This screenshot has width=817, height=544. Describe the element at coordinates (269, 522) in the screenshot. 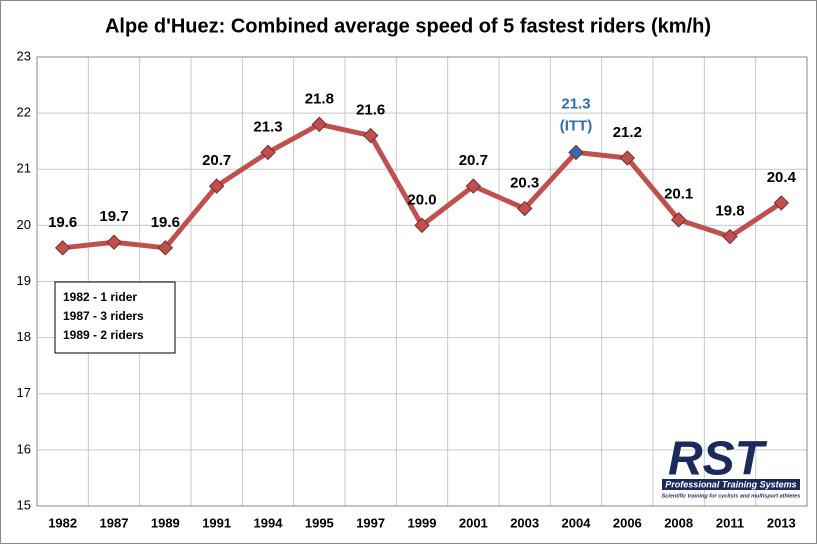

I see `x-tick-label: 1994` at that location.